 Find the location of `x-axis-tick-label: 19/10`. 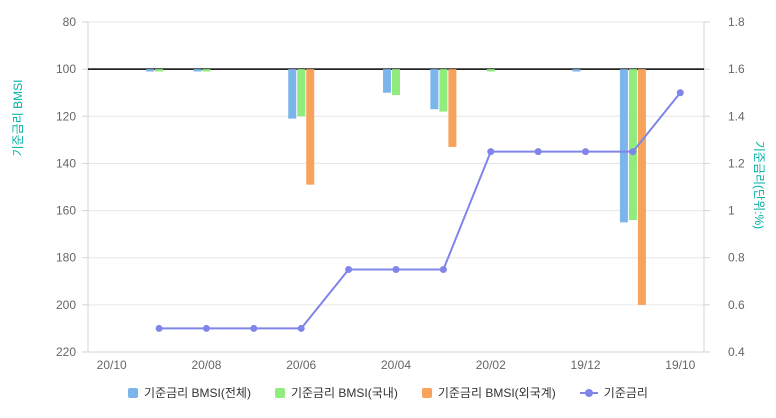

x-axis-tick-label: 19/10 is located at coordinates (680, 365).